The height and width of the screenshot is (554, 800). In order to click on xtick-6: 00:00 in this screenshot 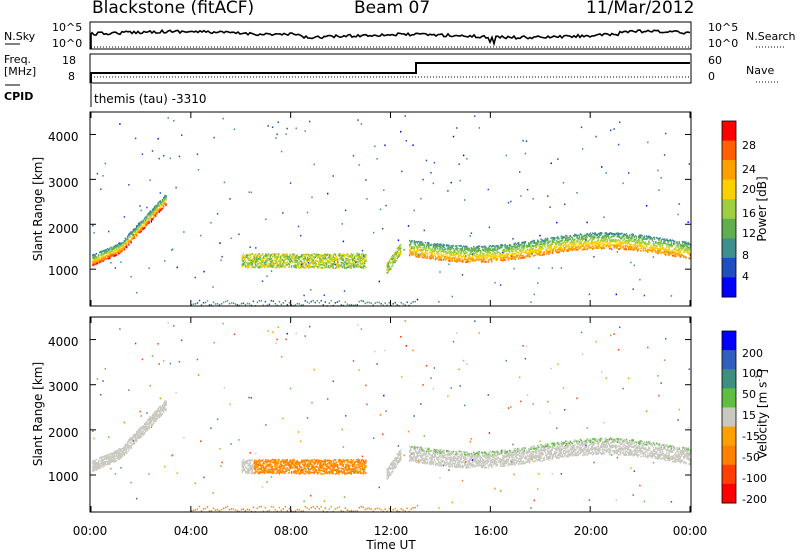, I will do `click(690, 531)`.